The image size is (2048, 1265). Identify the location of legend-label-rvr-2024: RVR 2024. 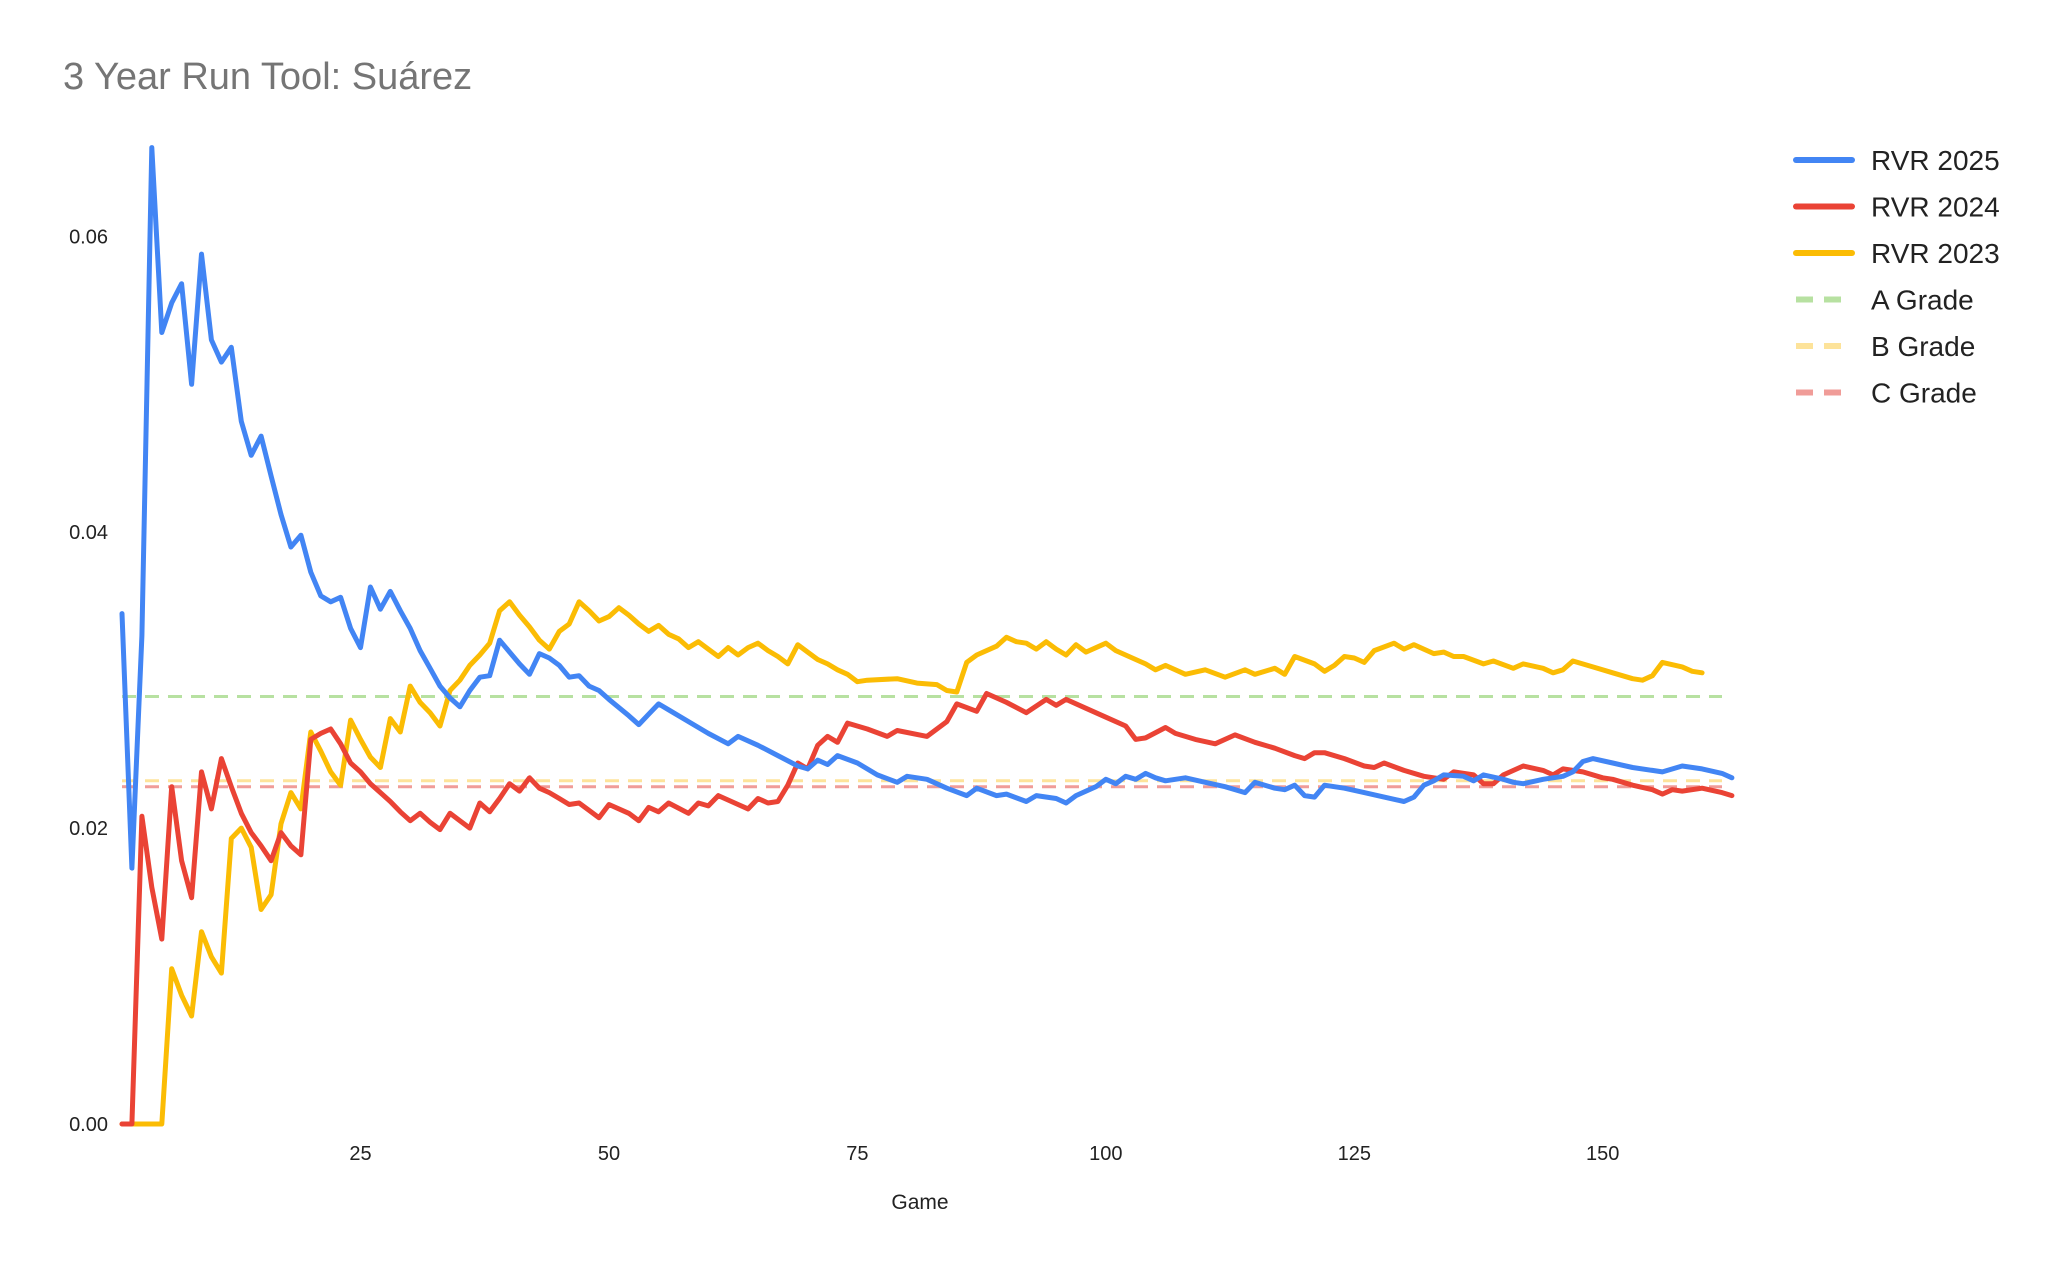
(1935, 207).